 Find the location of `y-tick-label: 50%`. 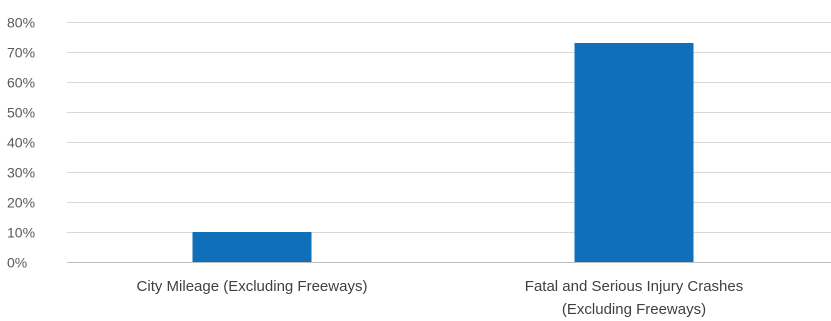

y-tick-label: 50% is located at coordinates (21, 113).